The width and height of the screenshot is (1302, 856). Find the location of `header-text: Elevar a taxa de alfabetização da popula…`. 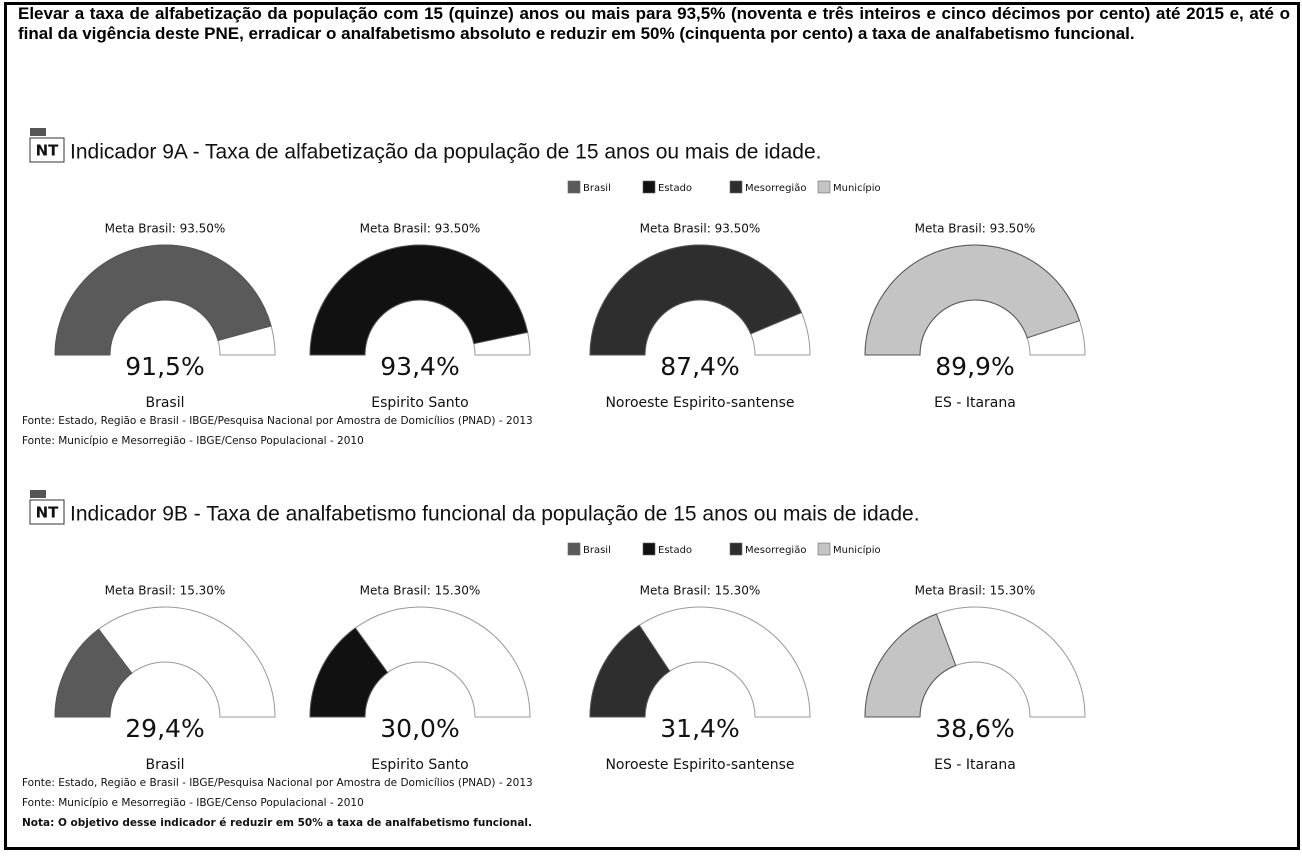

header-text: Elevar a taxa de alfabetização da popula… is located at coordinates (654, 23).